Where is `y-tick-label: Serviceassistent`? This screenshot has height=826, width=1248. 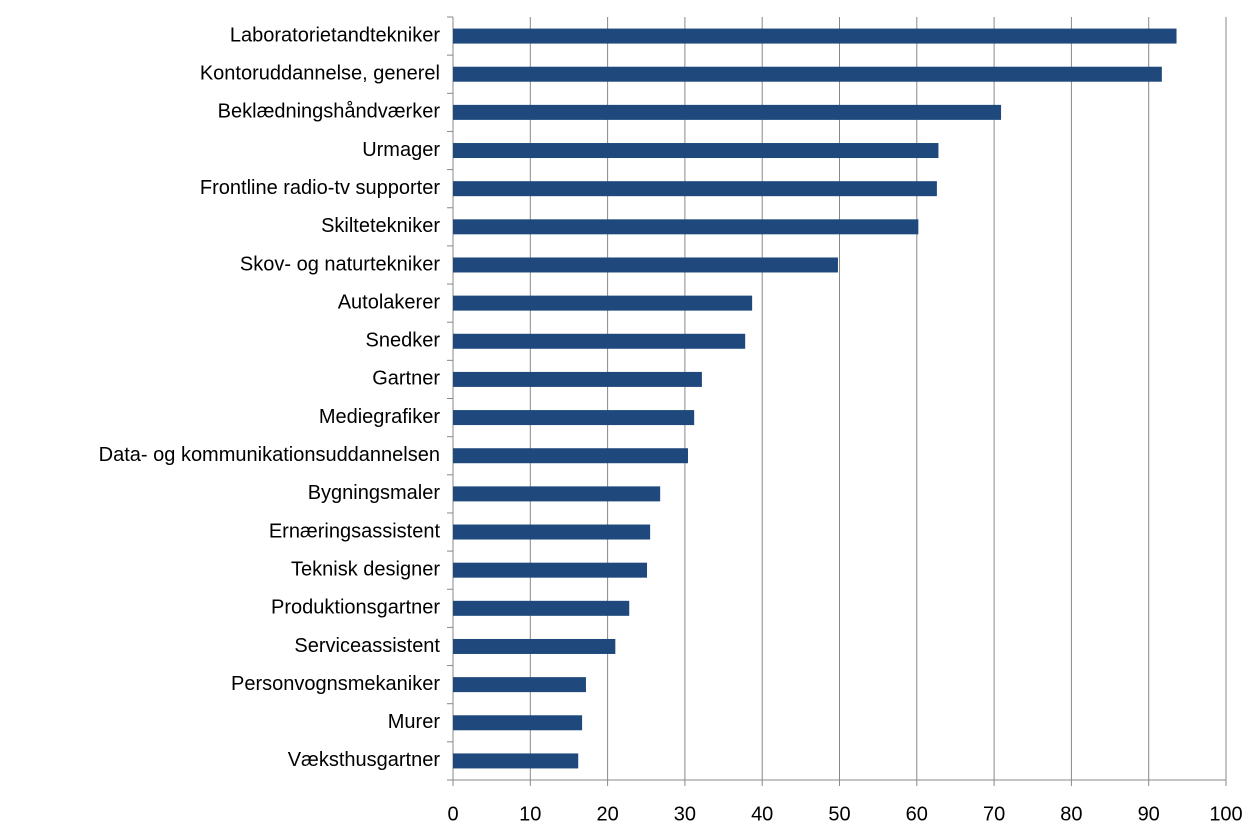 y-tick-label: Serviceassistent is located at coordinates (367, 646).